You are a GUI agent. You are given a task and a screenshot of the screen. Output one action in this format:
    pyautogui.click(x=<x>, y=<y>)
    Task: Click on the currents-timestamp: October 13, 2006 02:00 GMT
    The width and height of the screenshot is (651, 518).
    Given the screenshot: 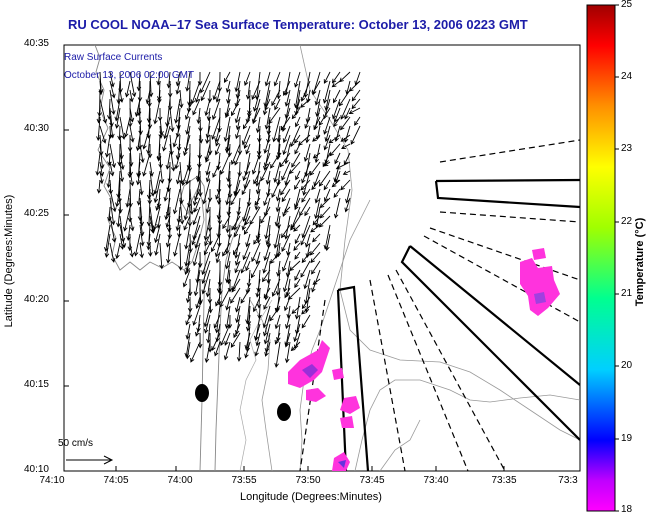 What is the action you would take?
    pyautogui.click(x=129, y=75)
    